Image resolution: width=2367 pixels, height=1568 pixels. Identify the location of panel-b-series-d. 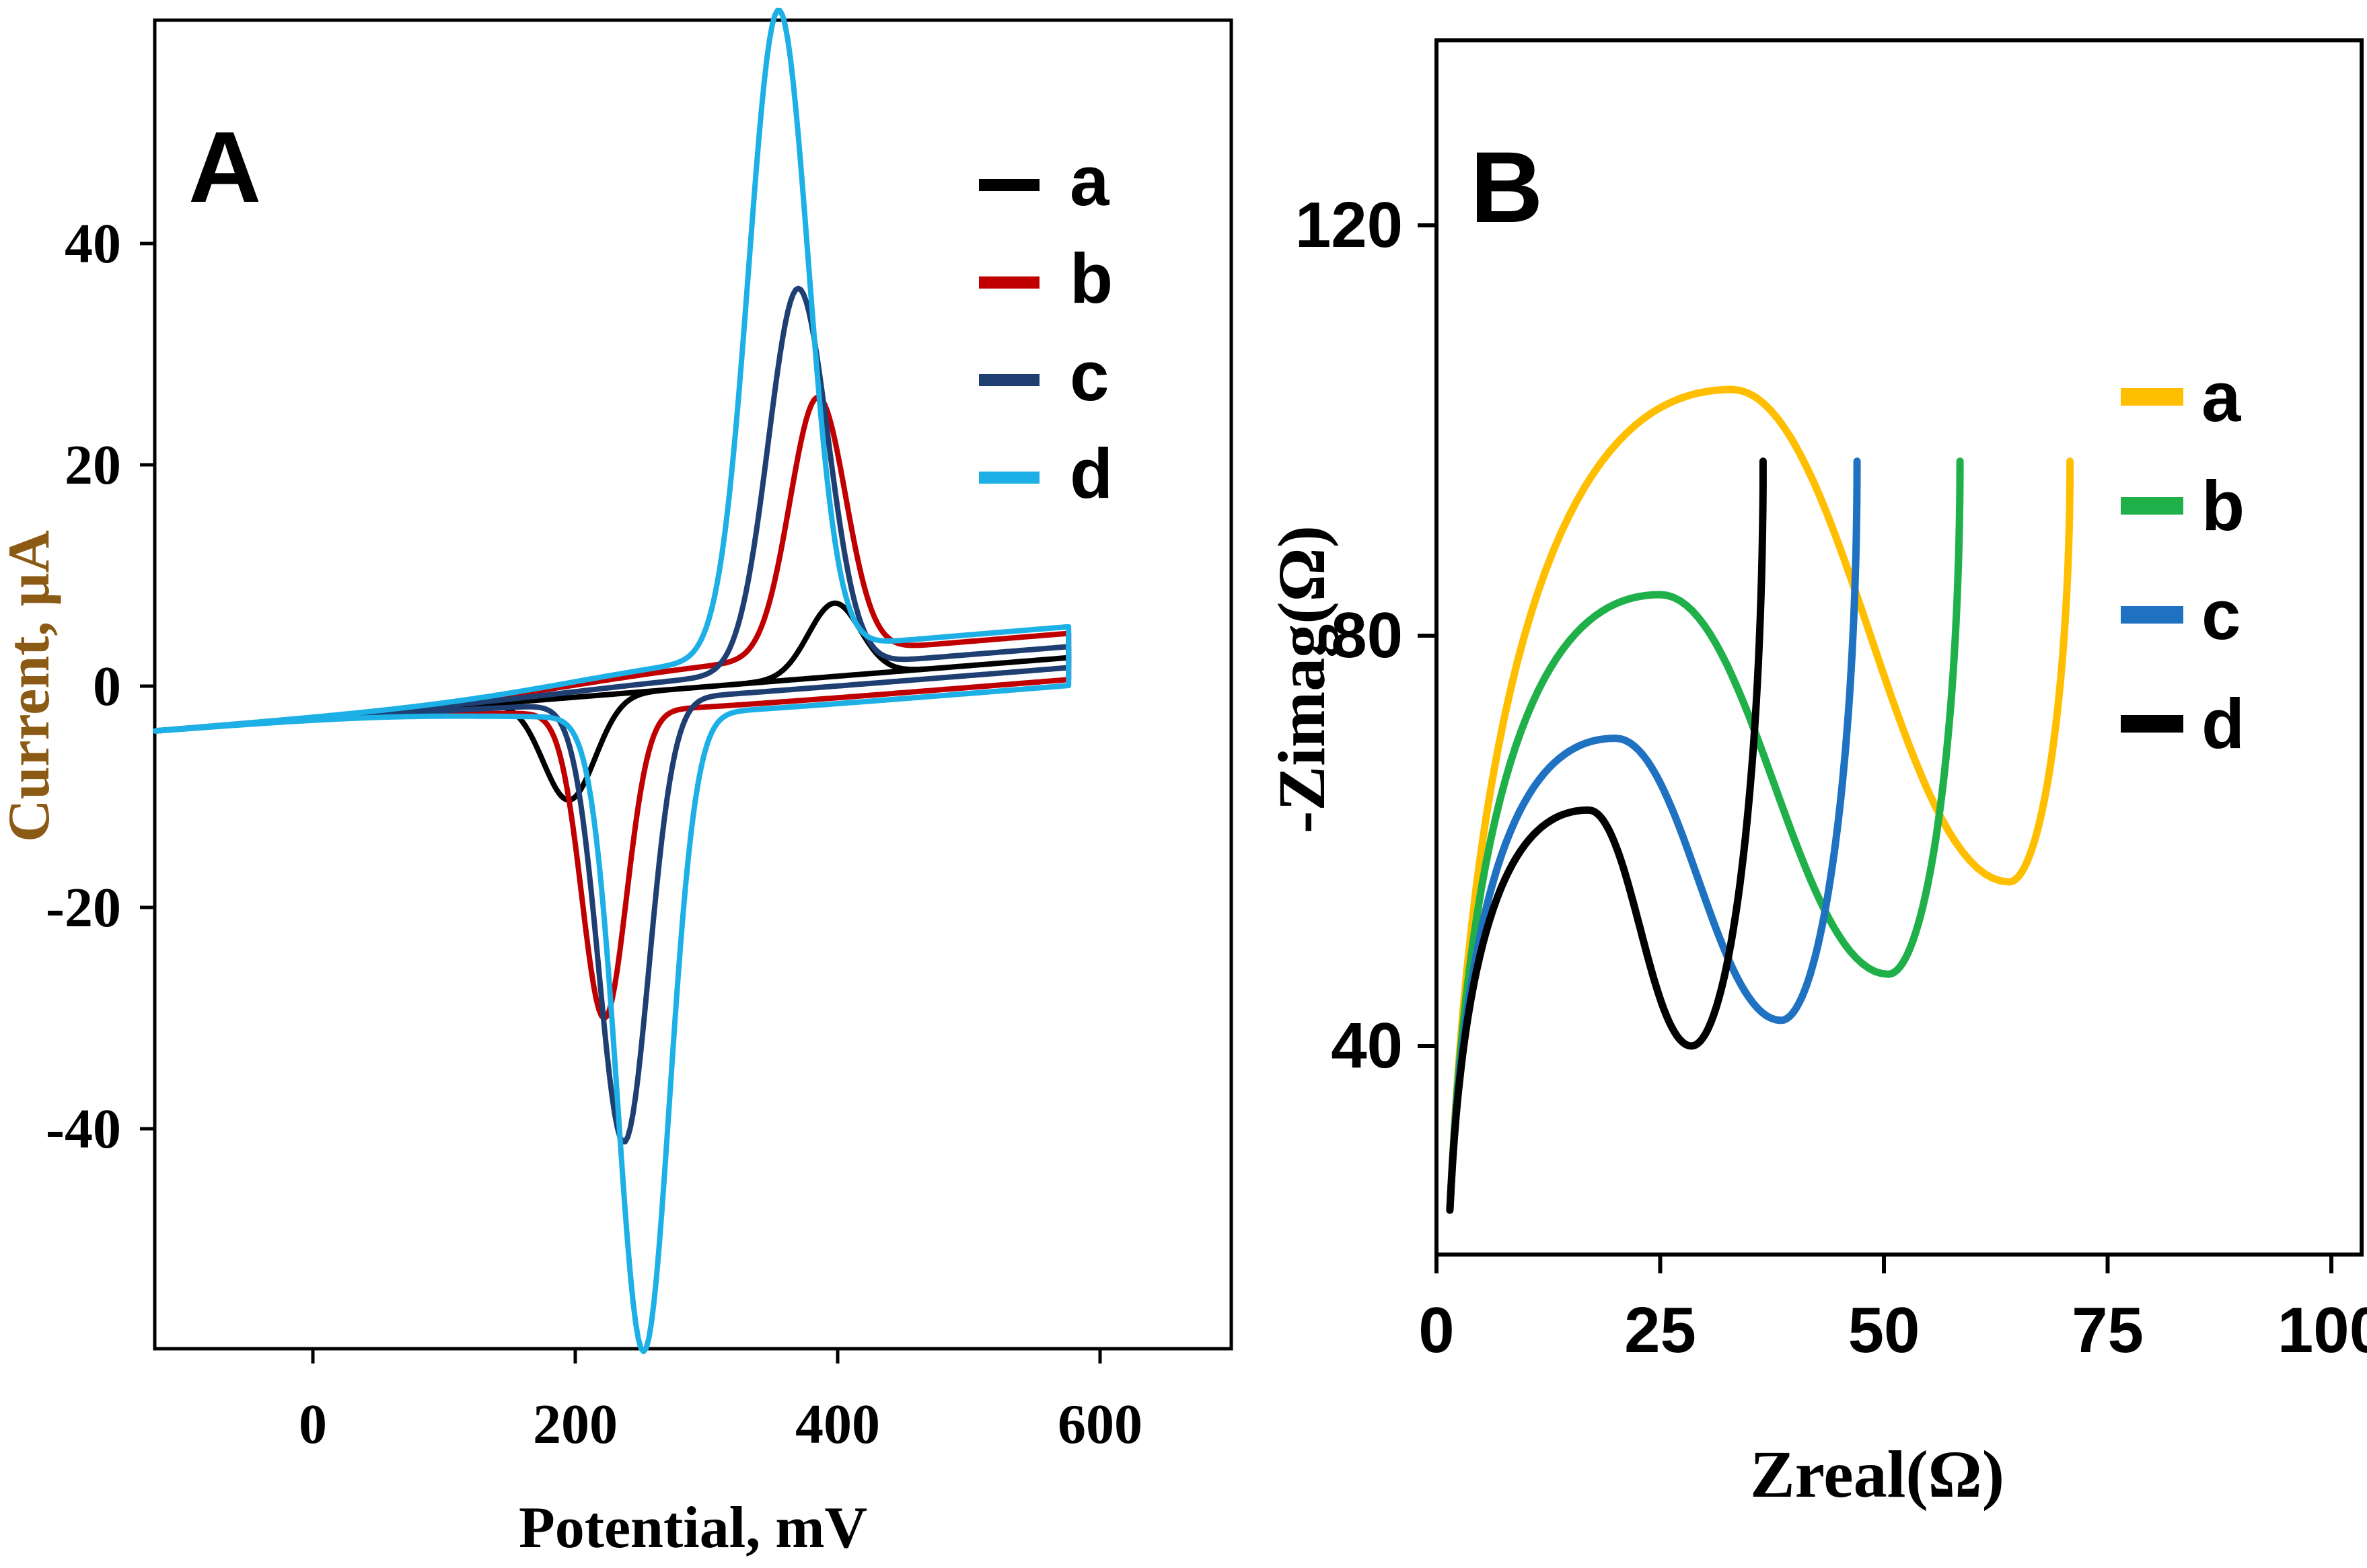
(1607, 836).